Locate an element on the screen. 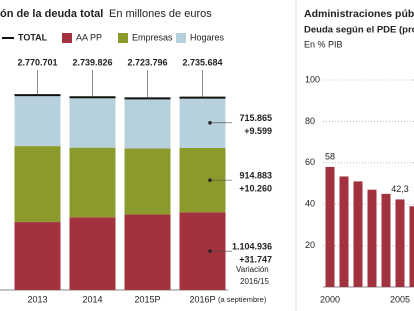 Image resolution: width=414 pixels, height=311 pixels. y-tick-label: 20 is located at coordinates (310, 245).